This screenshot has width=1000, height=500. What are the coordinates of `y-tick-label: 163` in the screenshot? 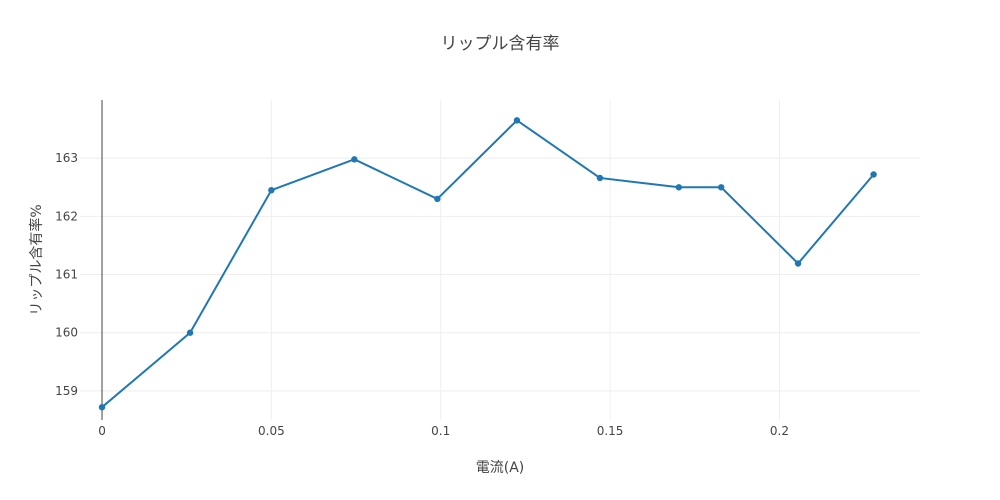 It's located at (66, 158).